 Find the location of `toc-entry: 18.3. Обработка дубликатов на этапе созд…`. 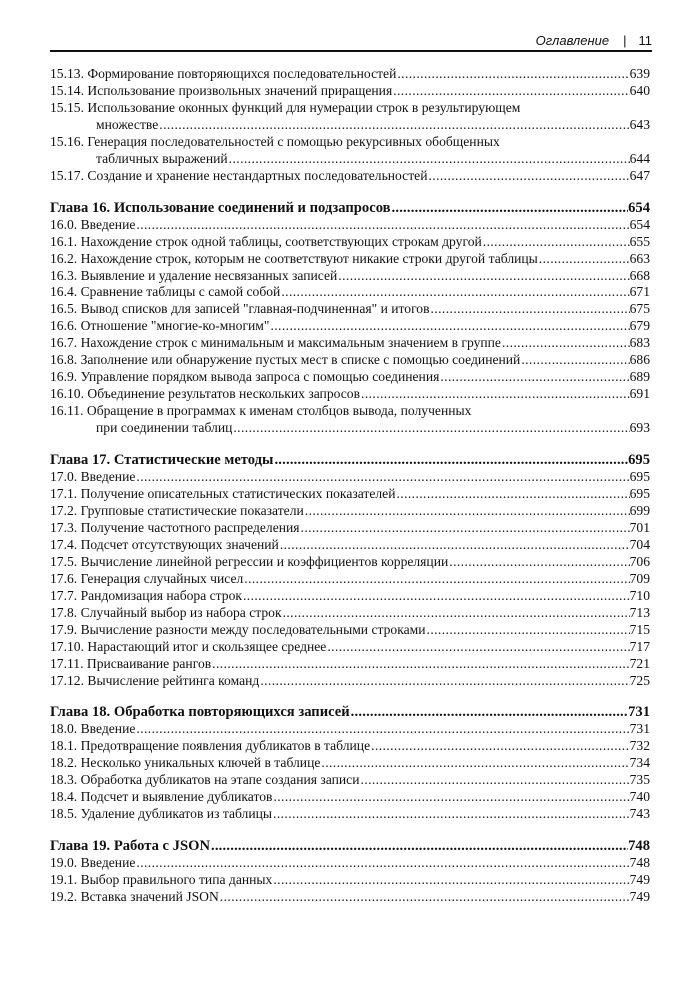

toc-entry: 18.3. Обработка дубликатов на этапе созд… is located at coordinates (350, 780).